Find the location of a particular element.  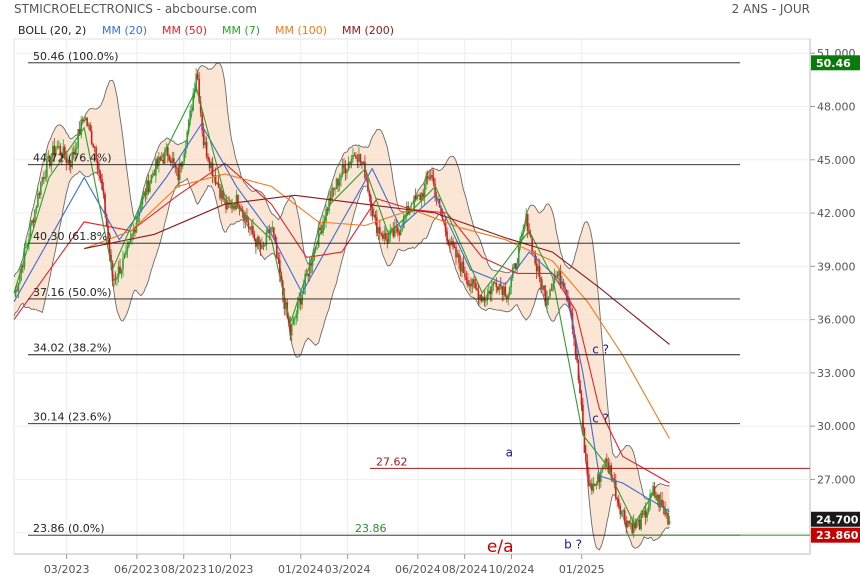

resistance-label: 27.62 is located at coordinates (392, 461).